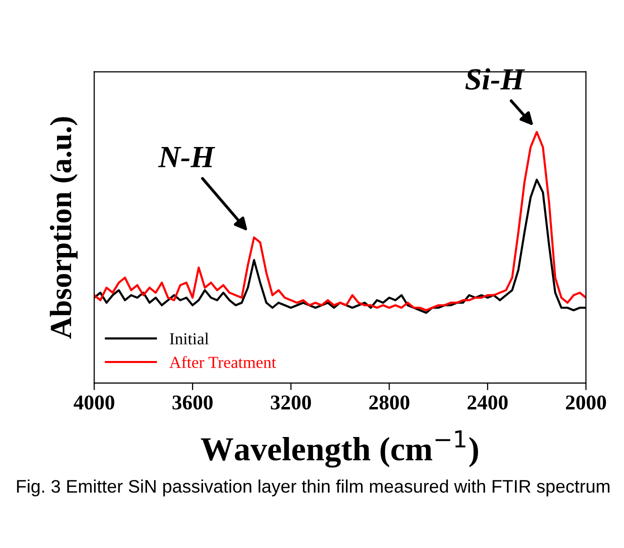 This screenshot has height=548, width=624. I want to click on annotation: N-H, so click(187, 157).